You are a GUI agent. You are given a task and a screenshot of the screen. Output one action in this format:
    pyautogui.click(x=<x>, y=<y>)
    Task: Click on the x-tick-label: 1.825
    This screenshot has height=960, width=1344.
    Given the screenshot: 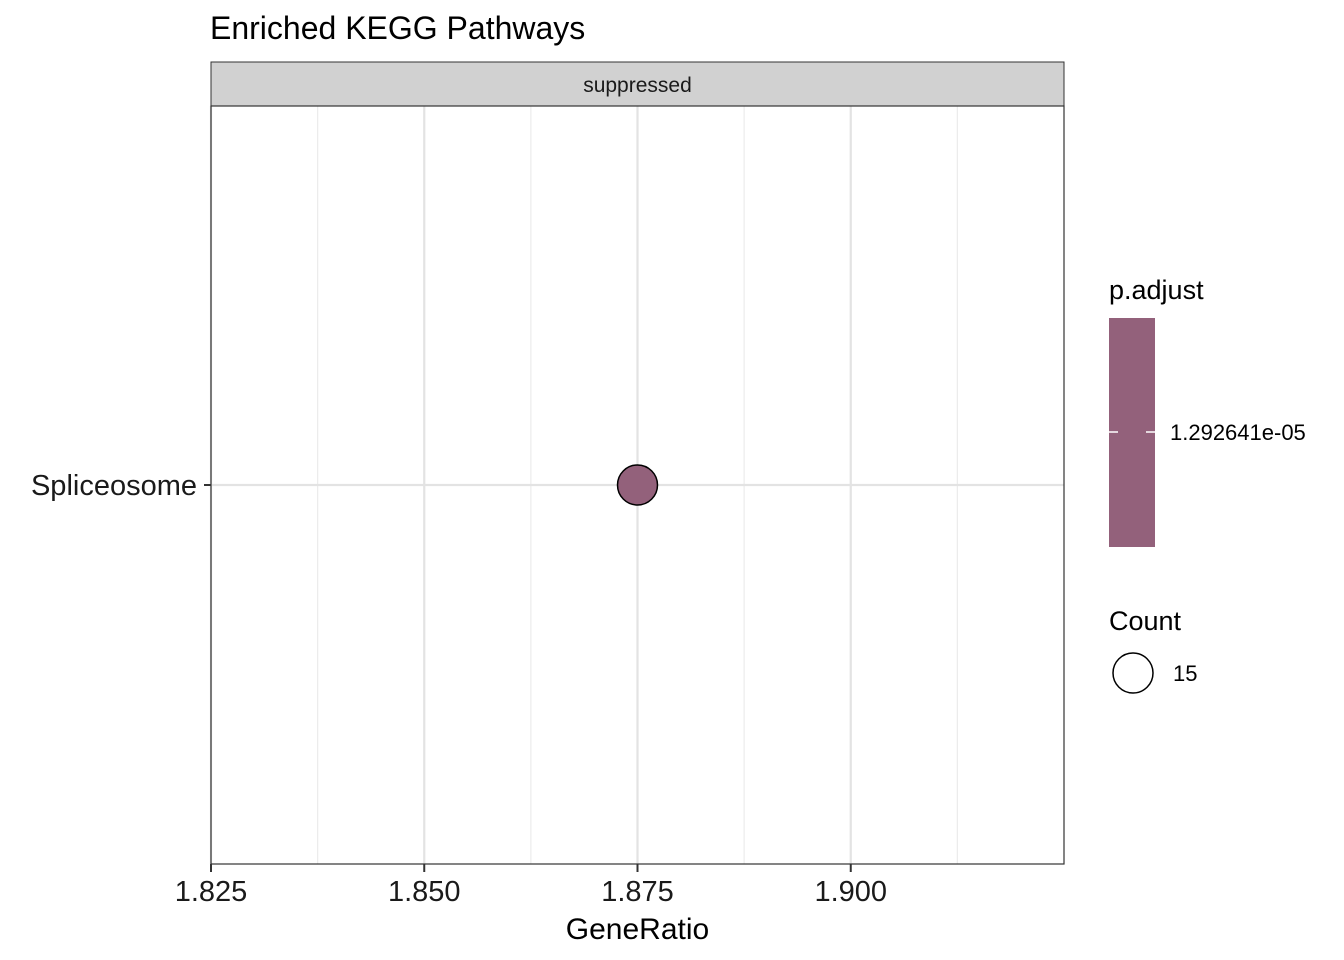 What is the action you would take?
    pyautogui.click(x=211, y=892)
    